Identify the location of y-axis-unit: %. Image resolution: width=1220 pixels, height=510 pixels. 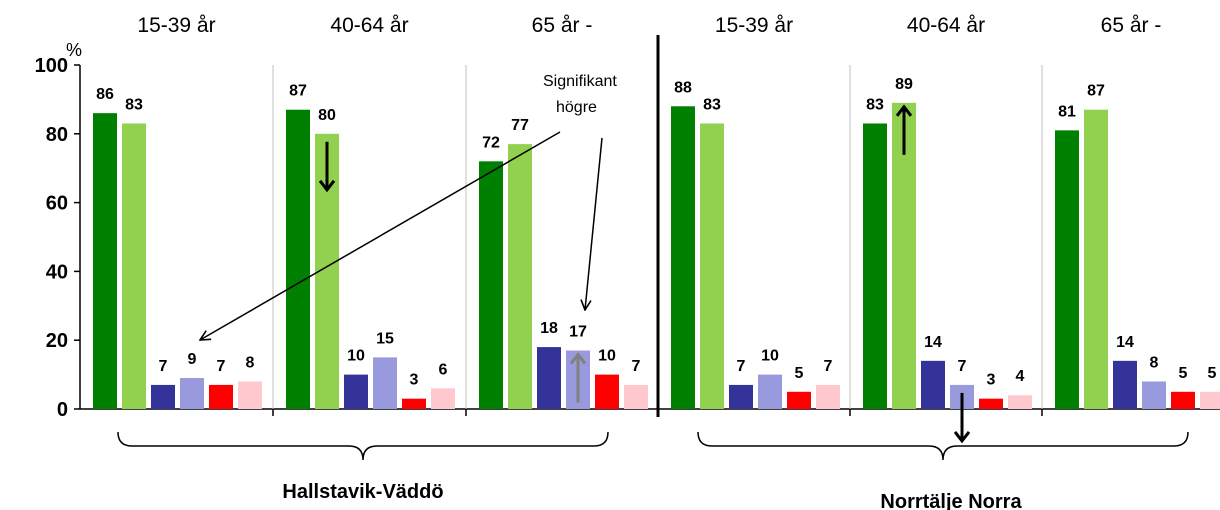
(74, 50).